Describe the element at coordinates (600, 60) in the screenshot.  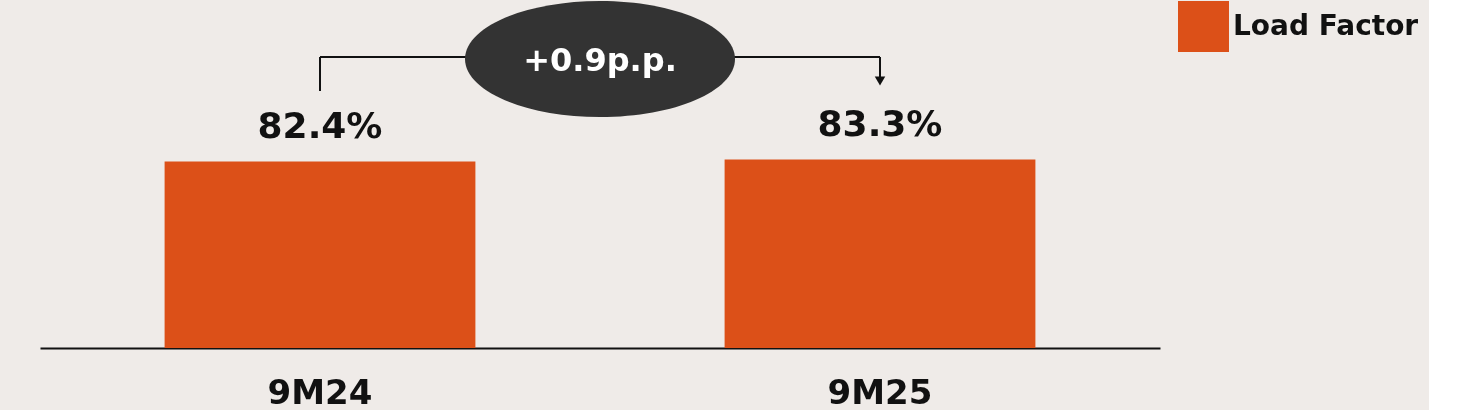
I see `text: +0.9p.p.` at that location.